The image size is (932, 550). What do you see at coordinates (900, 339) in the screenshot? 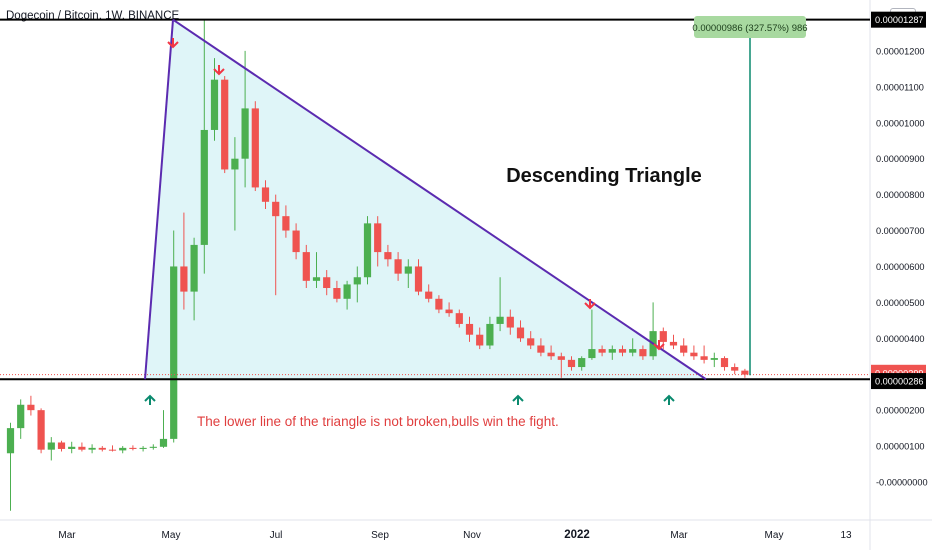
I see `price-tick-label: 0.00000400` at bounding box center [900, 339].